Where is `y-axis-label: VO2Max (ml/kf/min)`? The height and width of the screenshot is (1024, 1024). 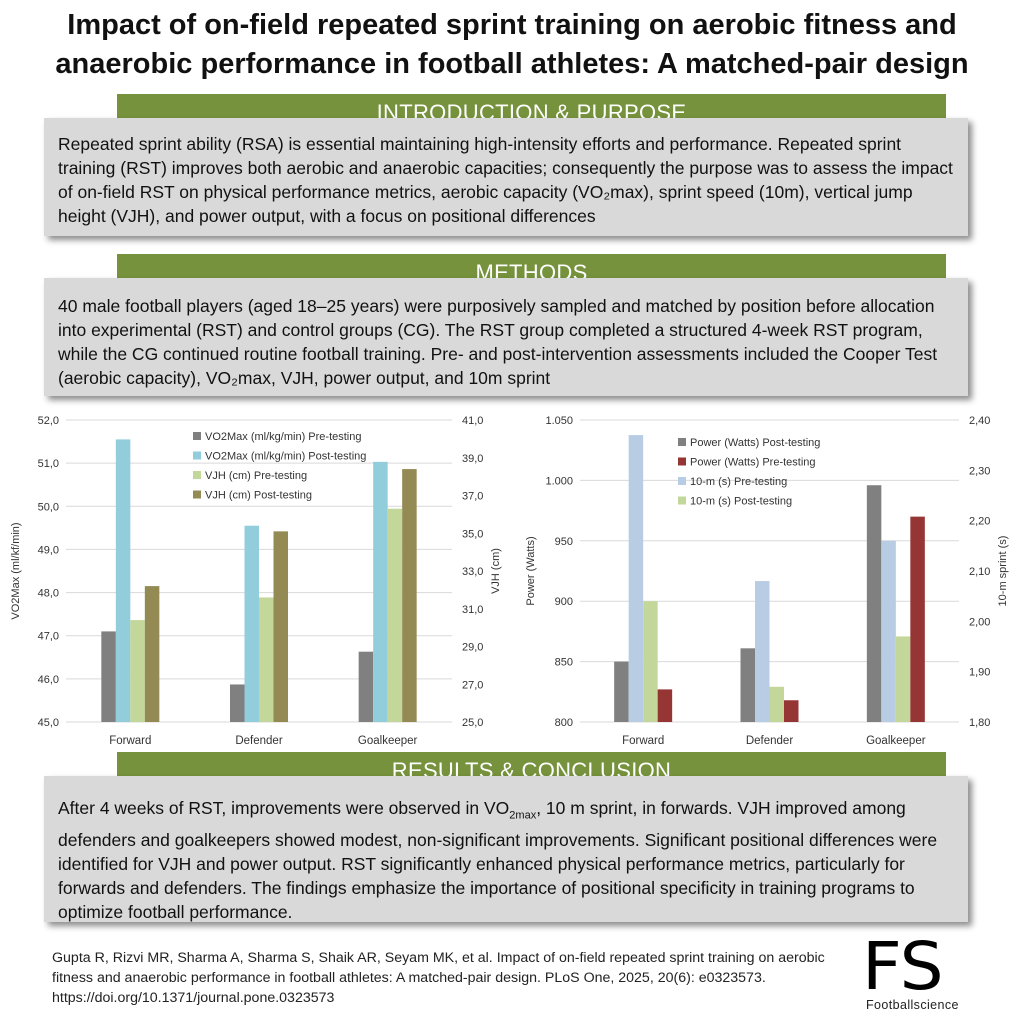
y-axis-label: VO2Max (ml/kf/min) is located at coordinates (16, 570).